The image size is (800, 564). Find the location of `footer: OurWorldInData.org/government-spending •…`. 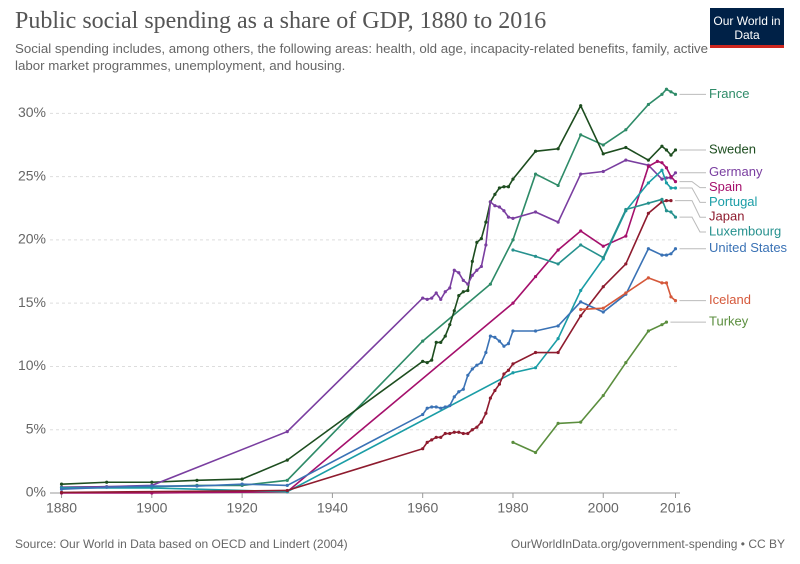

footer: OurWorldInData.org/government-spending •… is located at coordinates (647, 544).